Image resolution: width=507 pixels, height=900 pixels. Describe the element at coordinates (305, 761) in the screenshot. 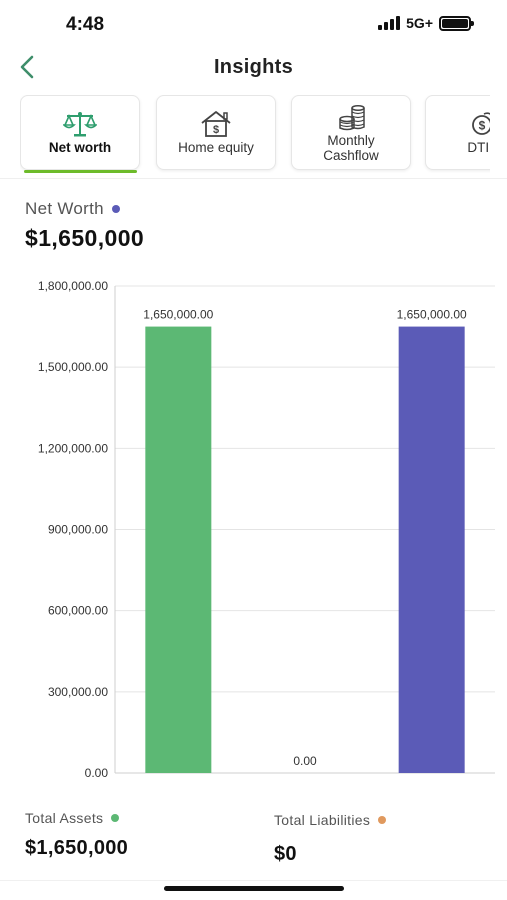

I see `bar-data-label: 0.00` at that location.